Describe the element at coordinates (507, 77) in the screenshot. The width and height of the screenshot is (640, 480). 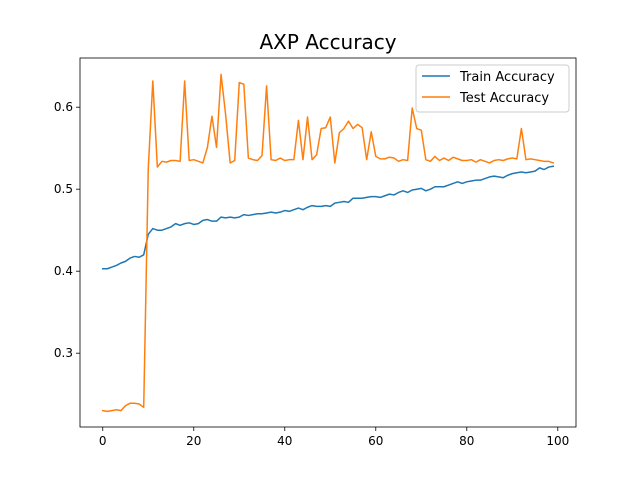
I see `legend-label-1: Train Accuracy` at that location.